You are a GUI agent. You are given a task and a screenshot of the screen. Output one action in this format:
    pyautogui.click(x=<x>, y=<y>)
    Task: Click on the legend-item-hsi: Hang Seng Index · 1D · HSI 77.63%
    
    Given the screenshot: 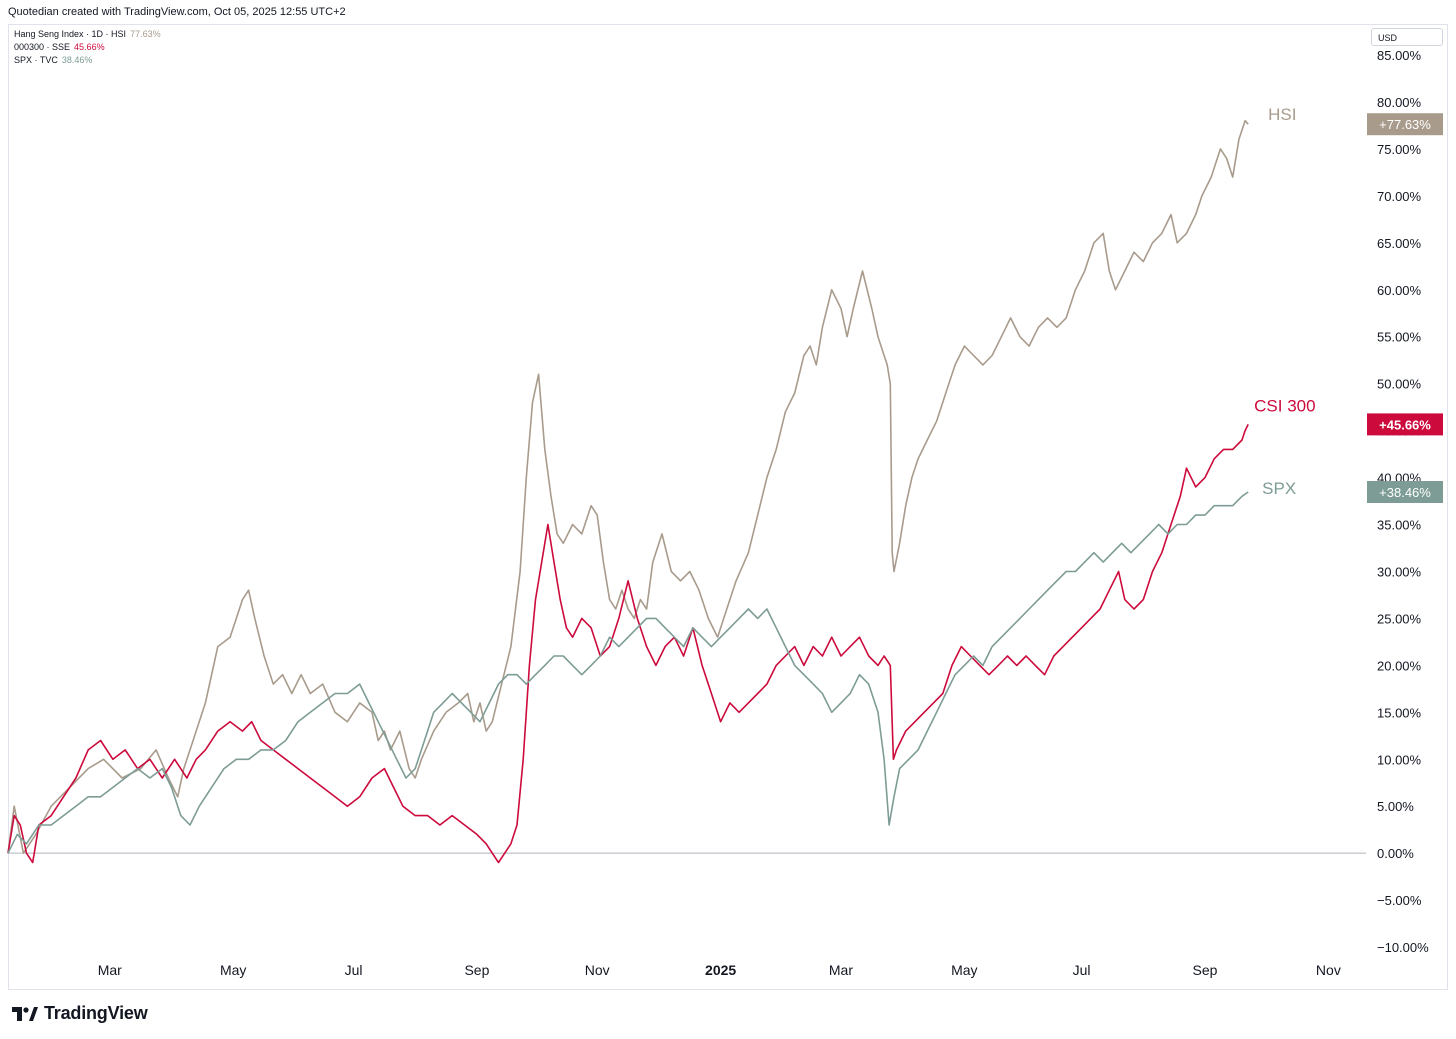 What is the action you would take?
    pyautogui.click(x=87, y=34)
    